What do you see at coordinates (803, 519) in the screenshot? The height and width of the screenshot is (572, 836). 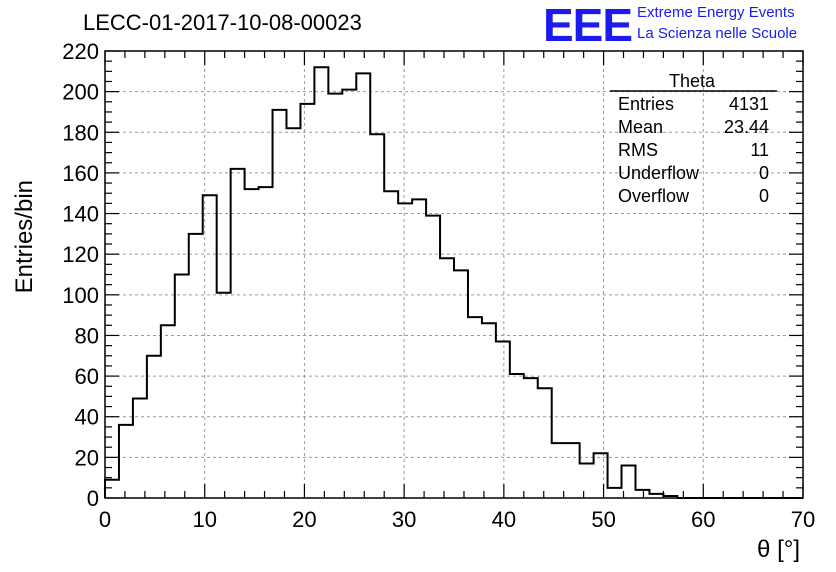 I see `x-tick-label: 70` at bounding box center [803, 519].